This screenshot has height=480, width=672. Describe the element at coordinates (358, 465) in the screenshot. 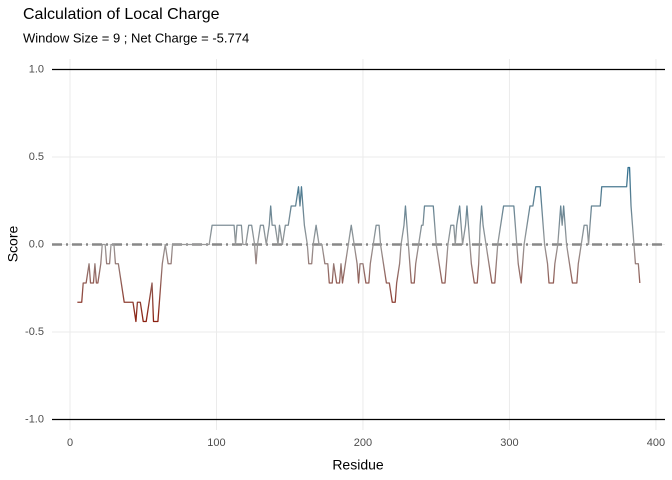

I see `x-axis-label: Residue` at that location.